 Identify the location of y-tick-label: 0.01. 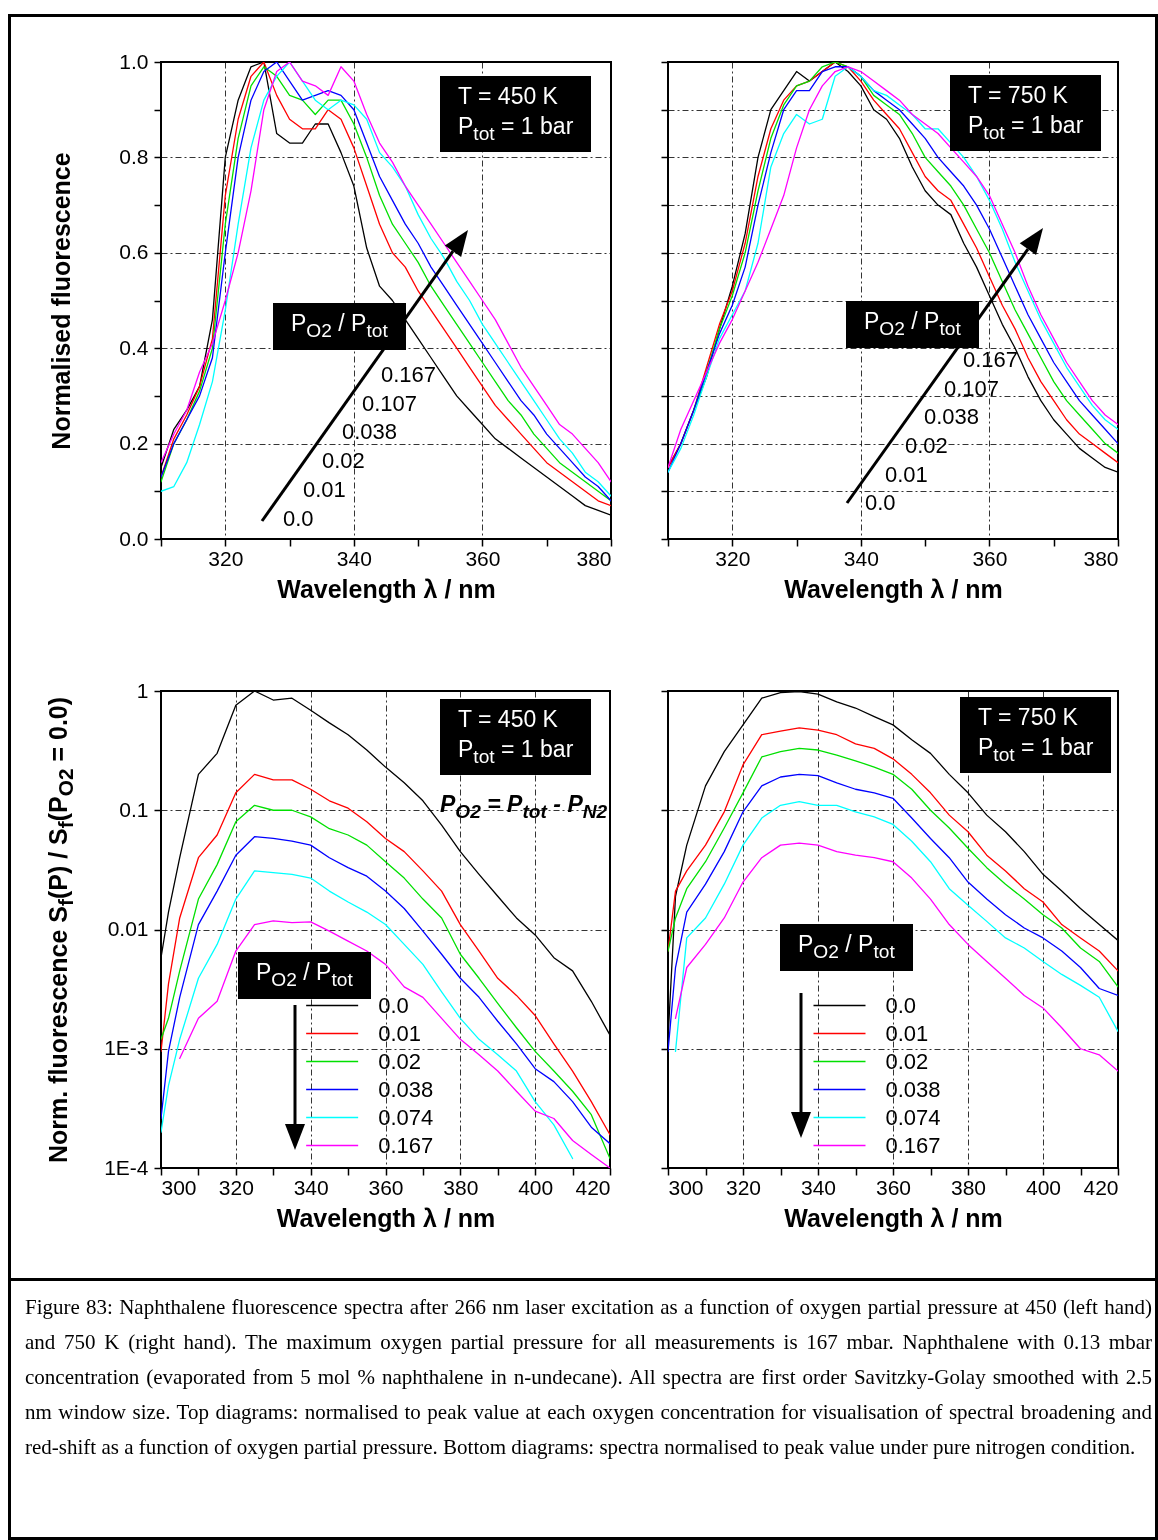
(128, 928).